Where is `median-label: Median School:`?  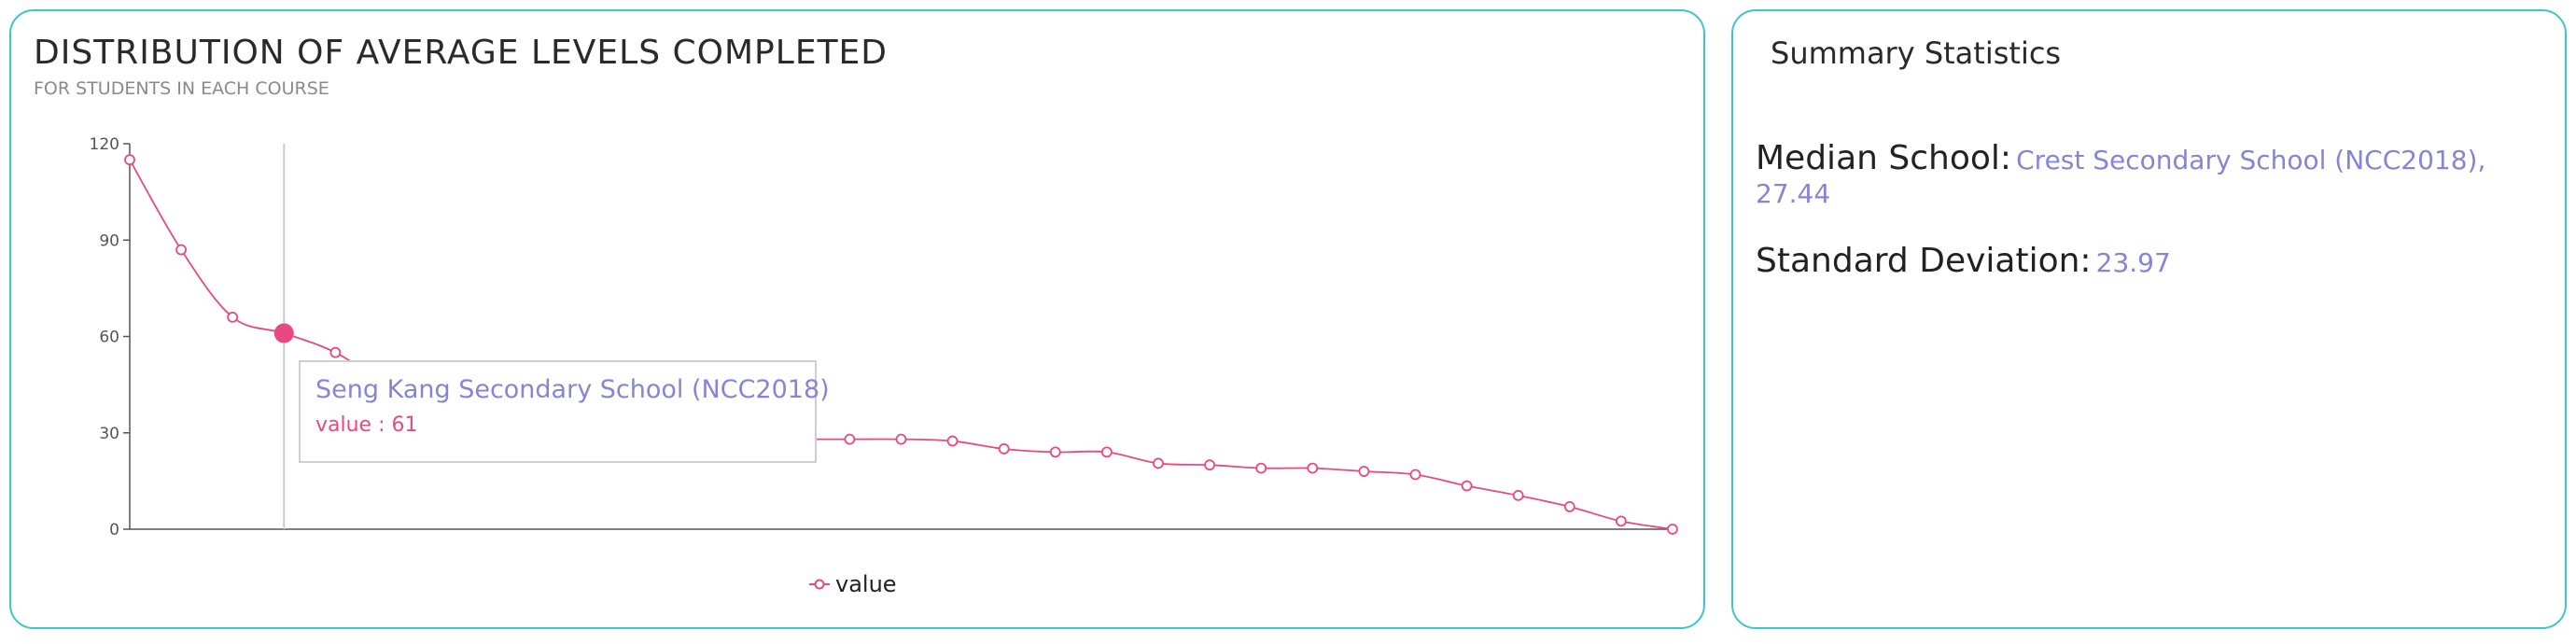
median-label: Median School: is located at coordinates (1884, 158).